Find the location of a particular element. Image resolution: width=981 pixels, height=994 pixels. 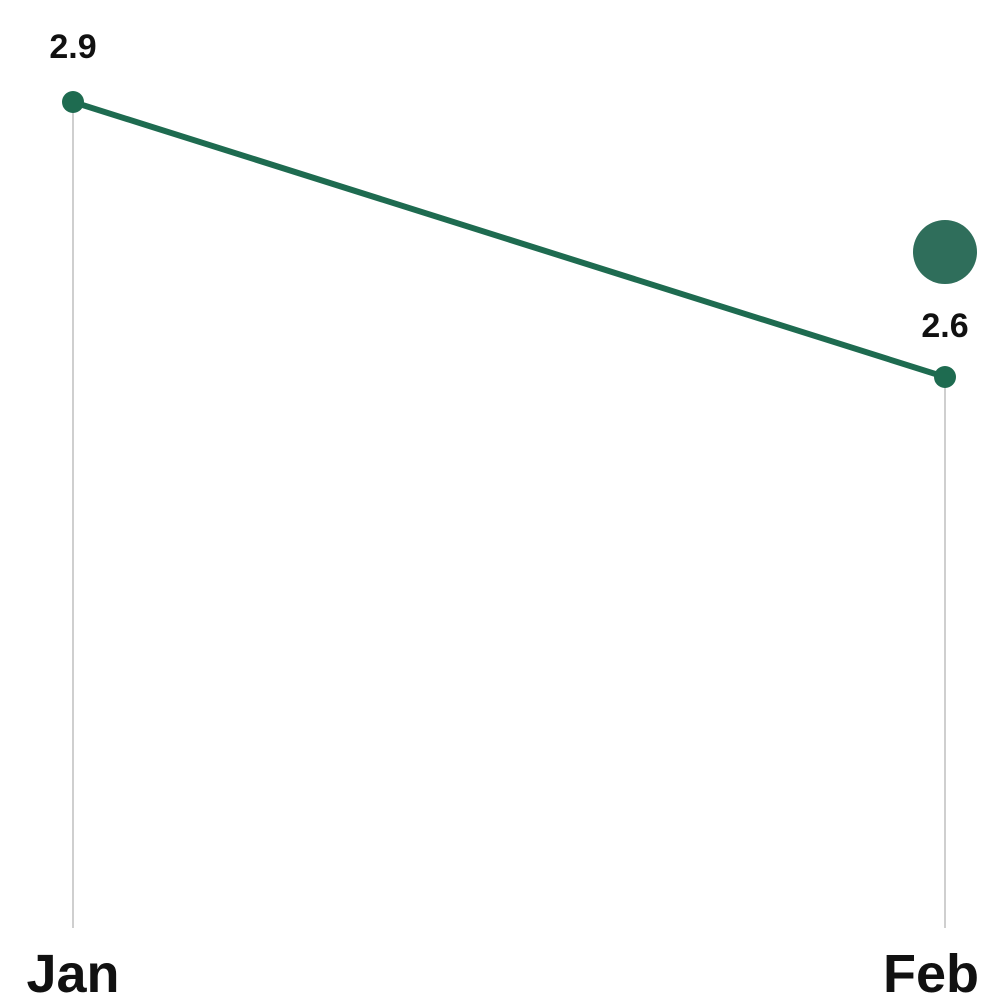

data-label-jan: 2.9 is located at coordinates (72, 47).